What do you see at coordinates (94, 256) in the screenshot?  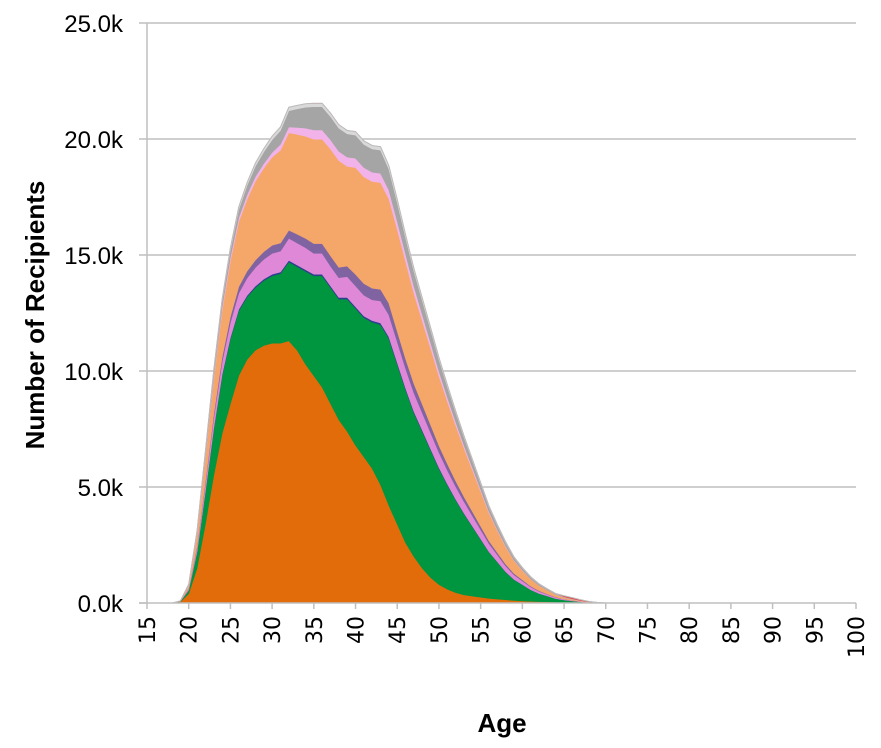 I see `y-tick-label: 15.0k` at bounding box center [94, 256].